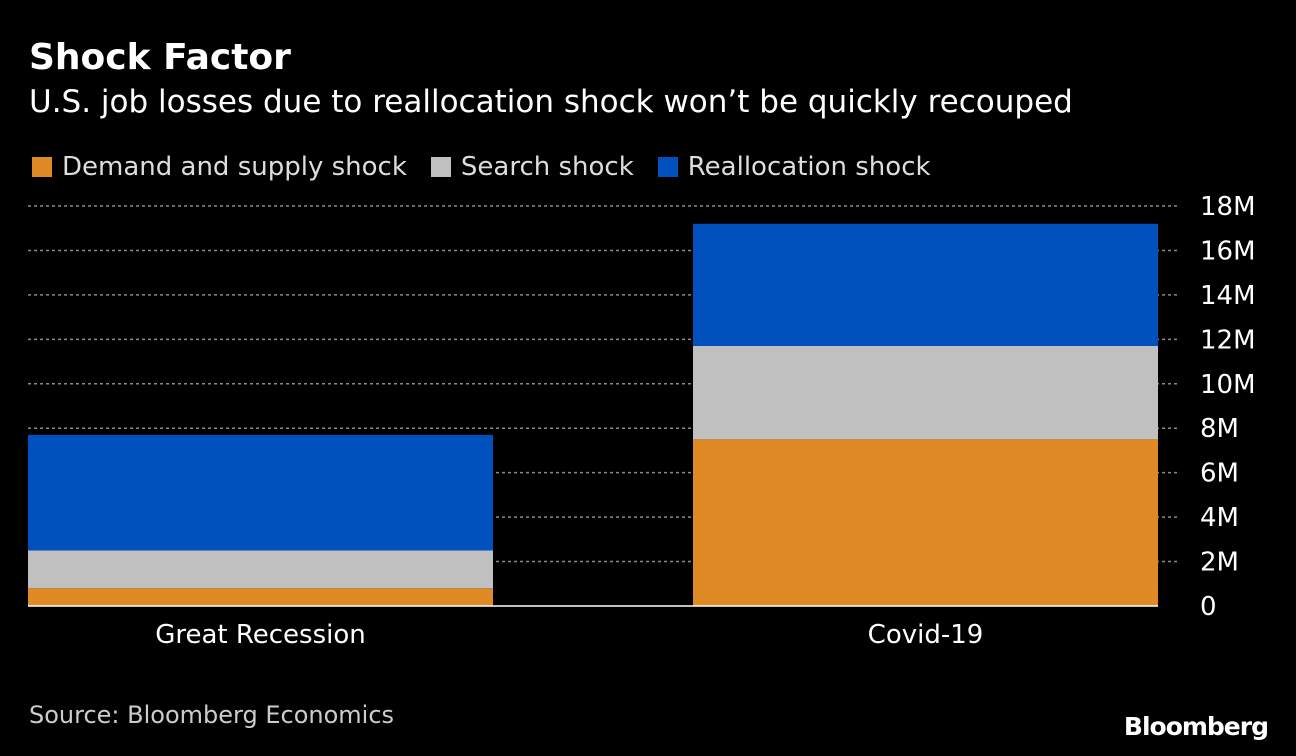 The image size is (1296, 756). What do you see at coordinates (926, 635) in the screenshot?
I see `x-category-label: Covid-19` at bounding box center [926, 635].